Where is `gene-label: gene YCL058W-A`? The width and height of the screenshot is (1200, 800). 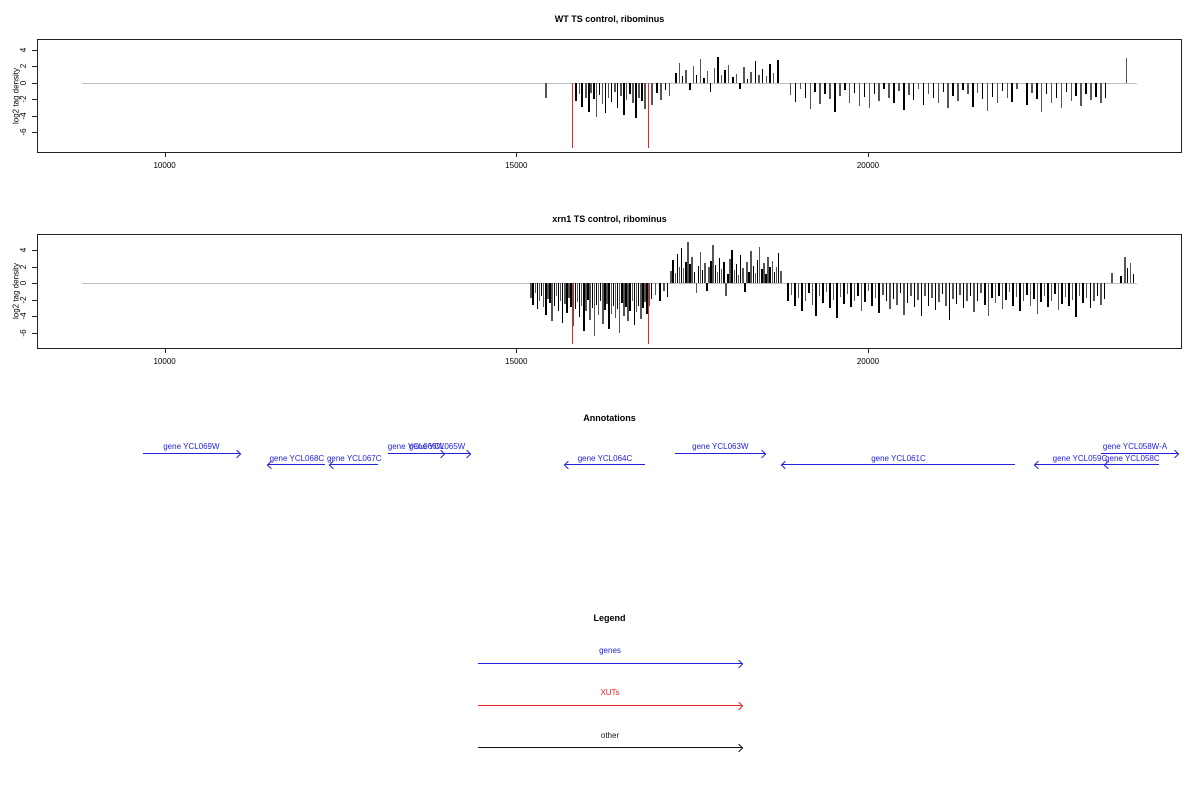 gene-label: gene YCL058W-A is located at coordinates (1135, 446).